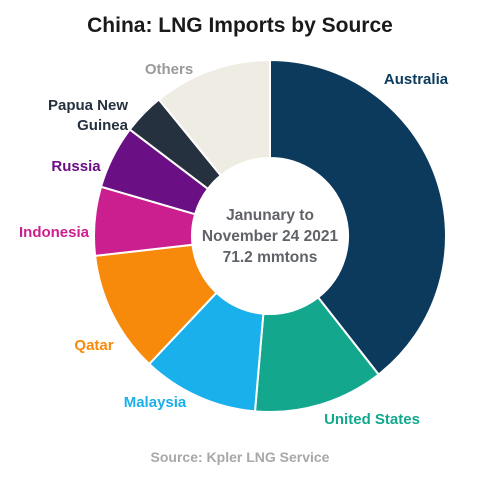  Describe the element at coordinates (240, 457) in the screenshot. I see `source-note: Source: Kpler LNG Service` at that location.